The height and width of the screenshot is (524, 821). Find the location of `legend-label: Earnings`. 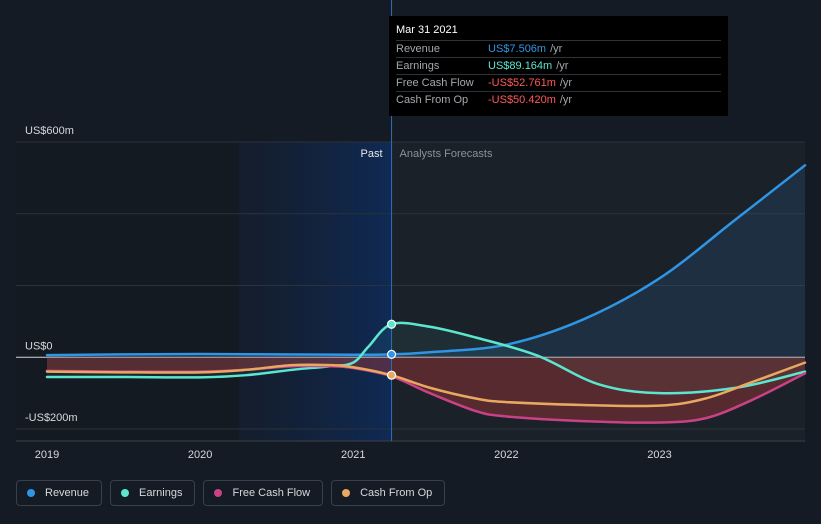

legend-label: Earnings is located at coordinates (161, 493).